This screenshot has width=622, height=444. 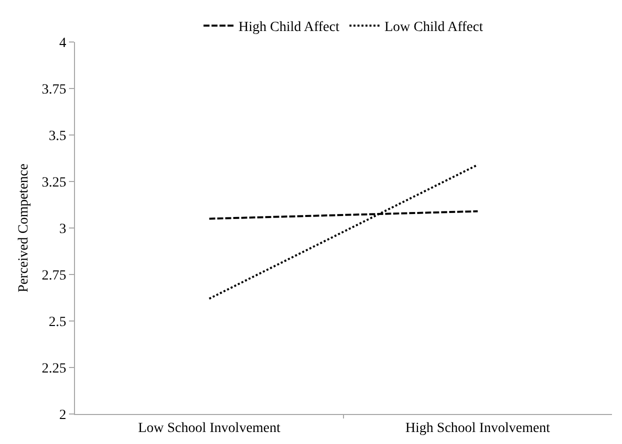 I want to click on y-tick-label: 3.75, so click(x=54, y=90).